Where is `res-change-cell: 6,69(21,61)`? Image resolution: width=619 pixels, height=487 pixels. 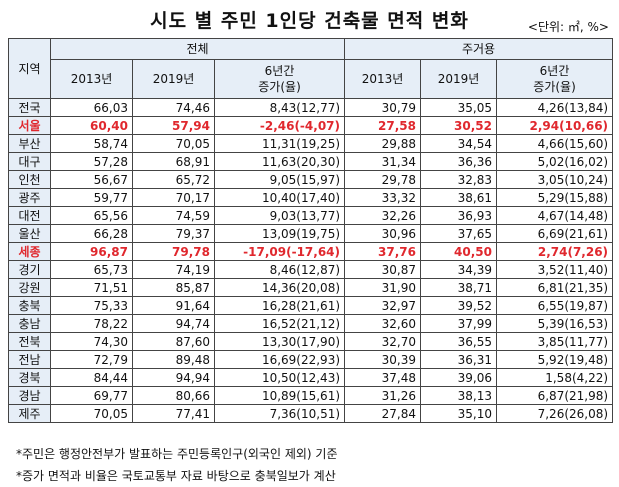 res-change-cell: 6,69(21,61) is located at coordinates (555, 233).